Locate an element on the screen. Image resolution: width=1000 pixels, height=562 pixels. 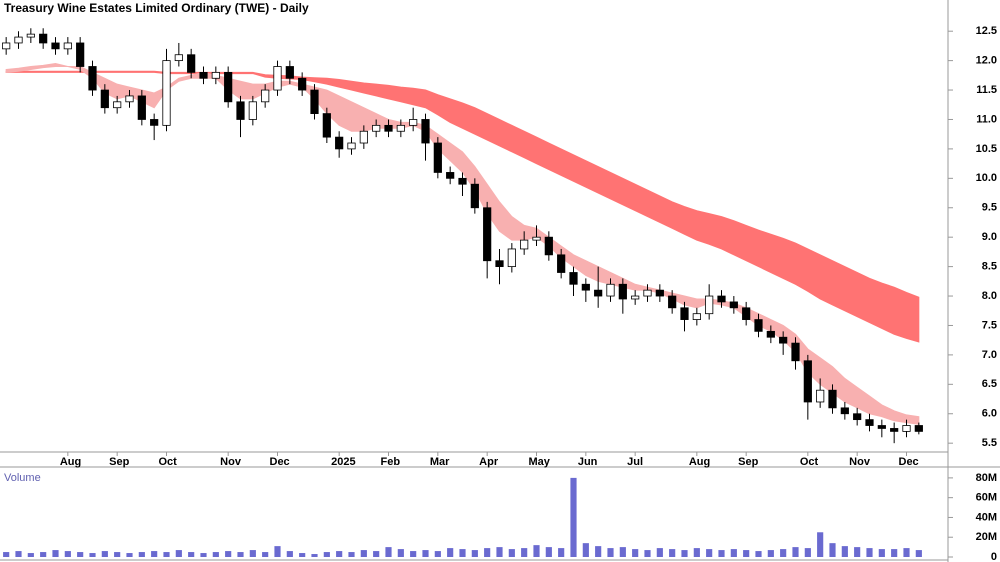
x-tick-label: Dec is located at coordinates (280, 462).